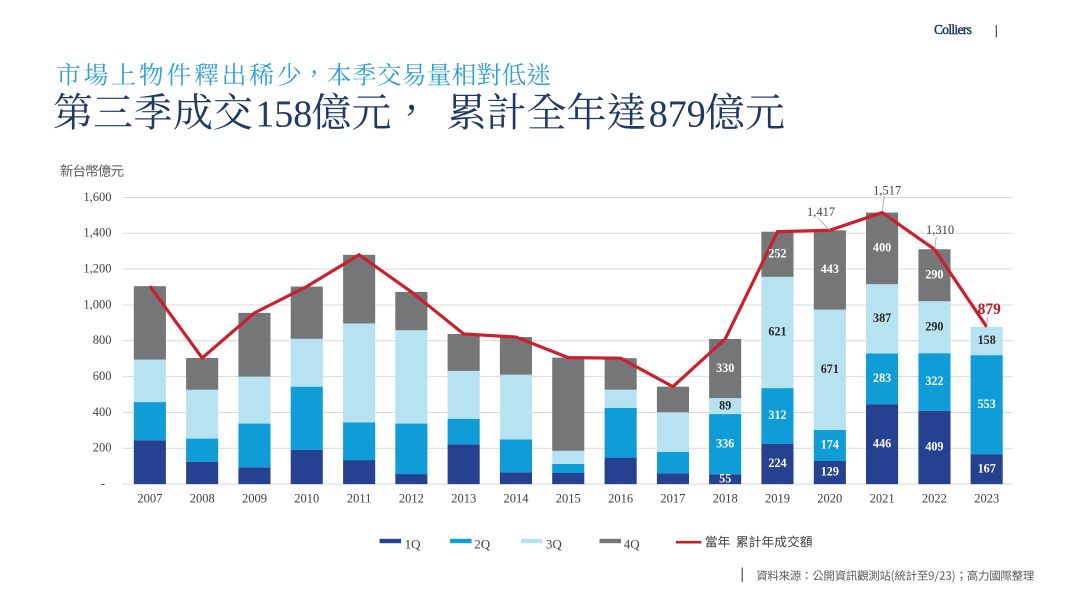 This screenshot has width=1088, height=616. Describe the element at coordinates (97, 269) in the screenshot. I see `svg-text: 1,200` at that location.